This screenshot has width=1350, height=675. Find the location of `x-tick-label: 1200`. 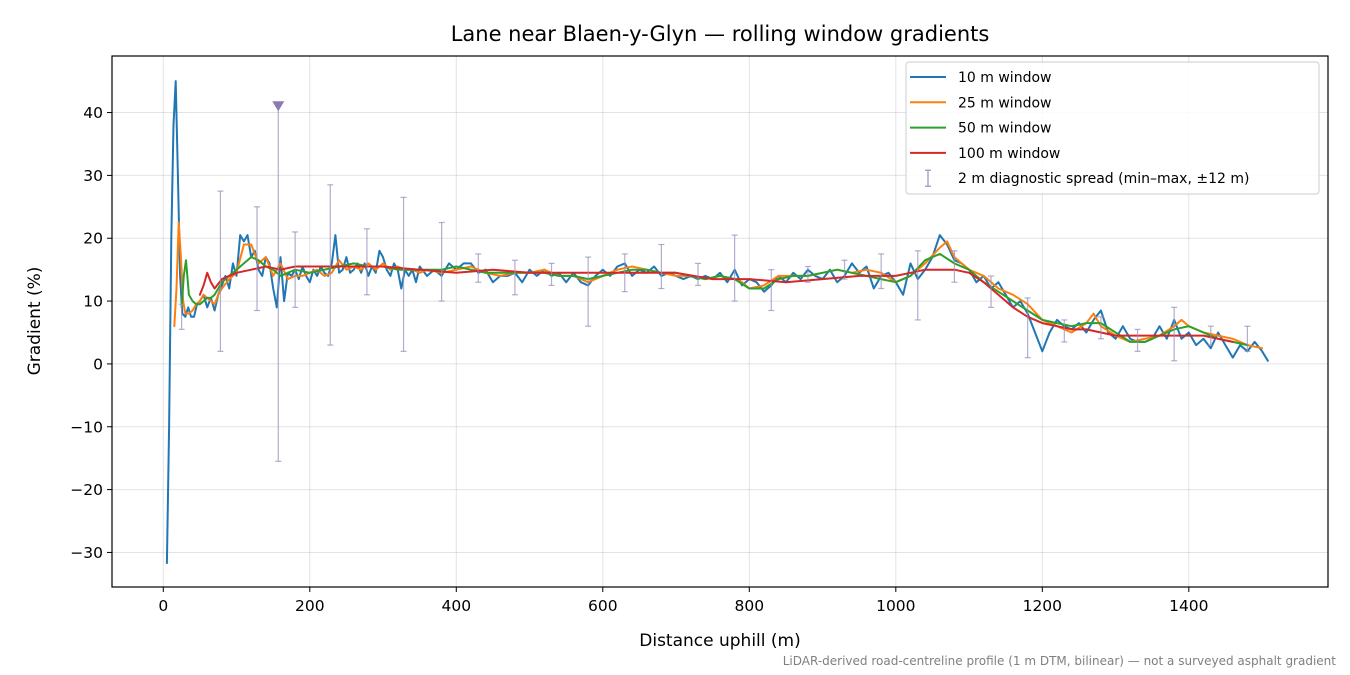

x-tick-label: 1200 is located at coordinates (1042, 606).